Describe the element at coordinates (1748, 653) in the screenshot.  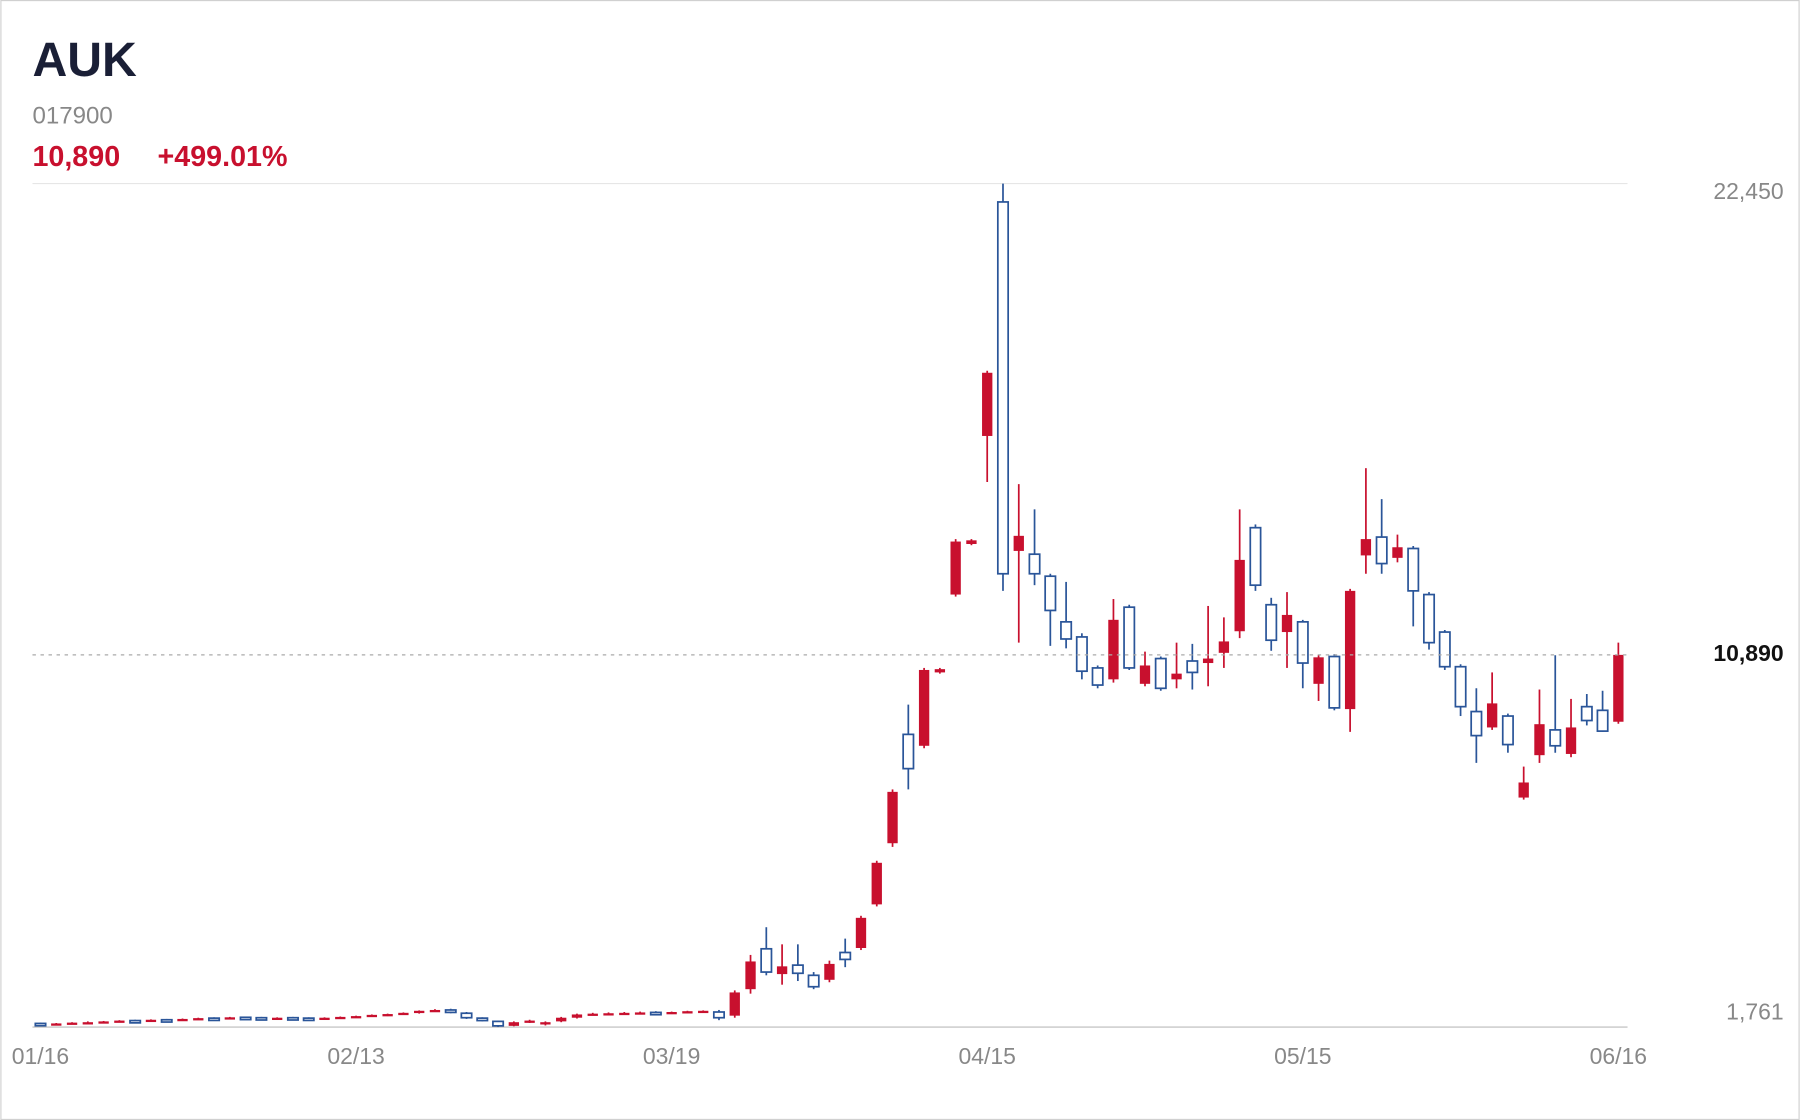
I see `last-price-label: 10,890` at that location.